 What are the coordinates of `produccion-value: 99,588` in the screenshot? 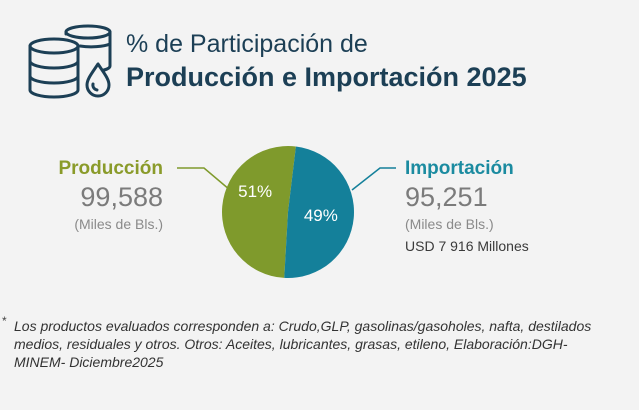 It's located at (121, 197).